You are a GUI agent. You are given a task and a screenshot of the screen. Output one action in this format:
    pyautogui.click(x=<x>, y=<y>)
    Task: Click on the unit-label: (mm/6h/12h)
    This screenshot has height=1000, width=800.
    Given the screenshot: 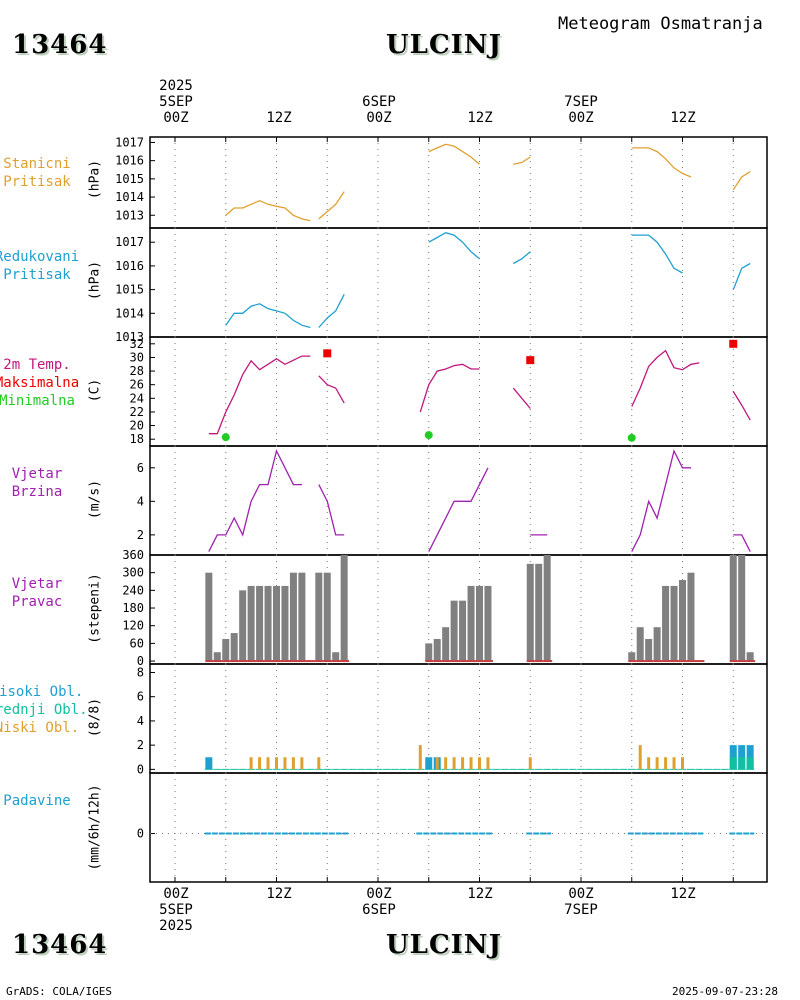 What is the action you would take?
    pyautogui.click(x=95, y=827)
    